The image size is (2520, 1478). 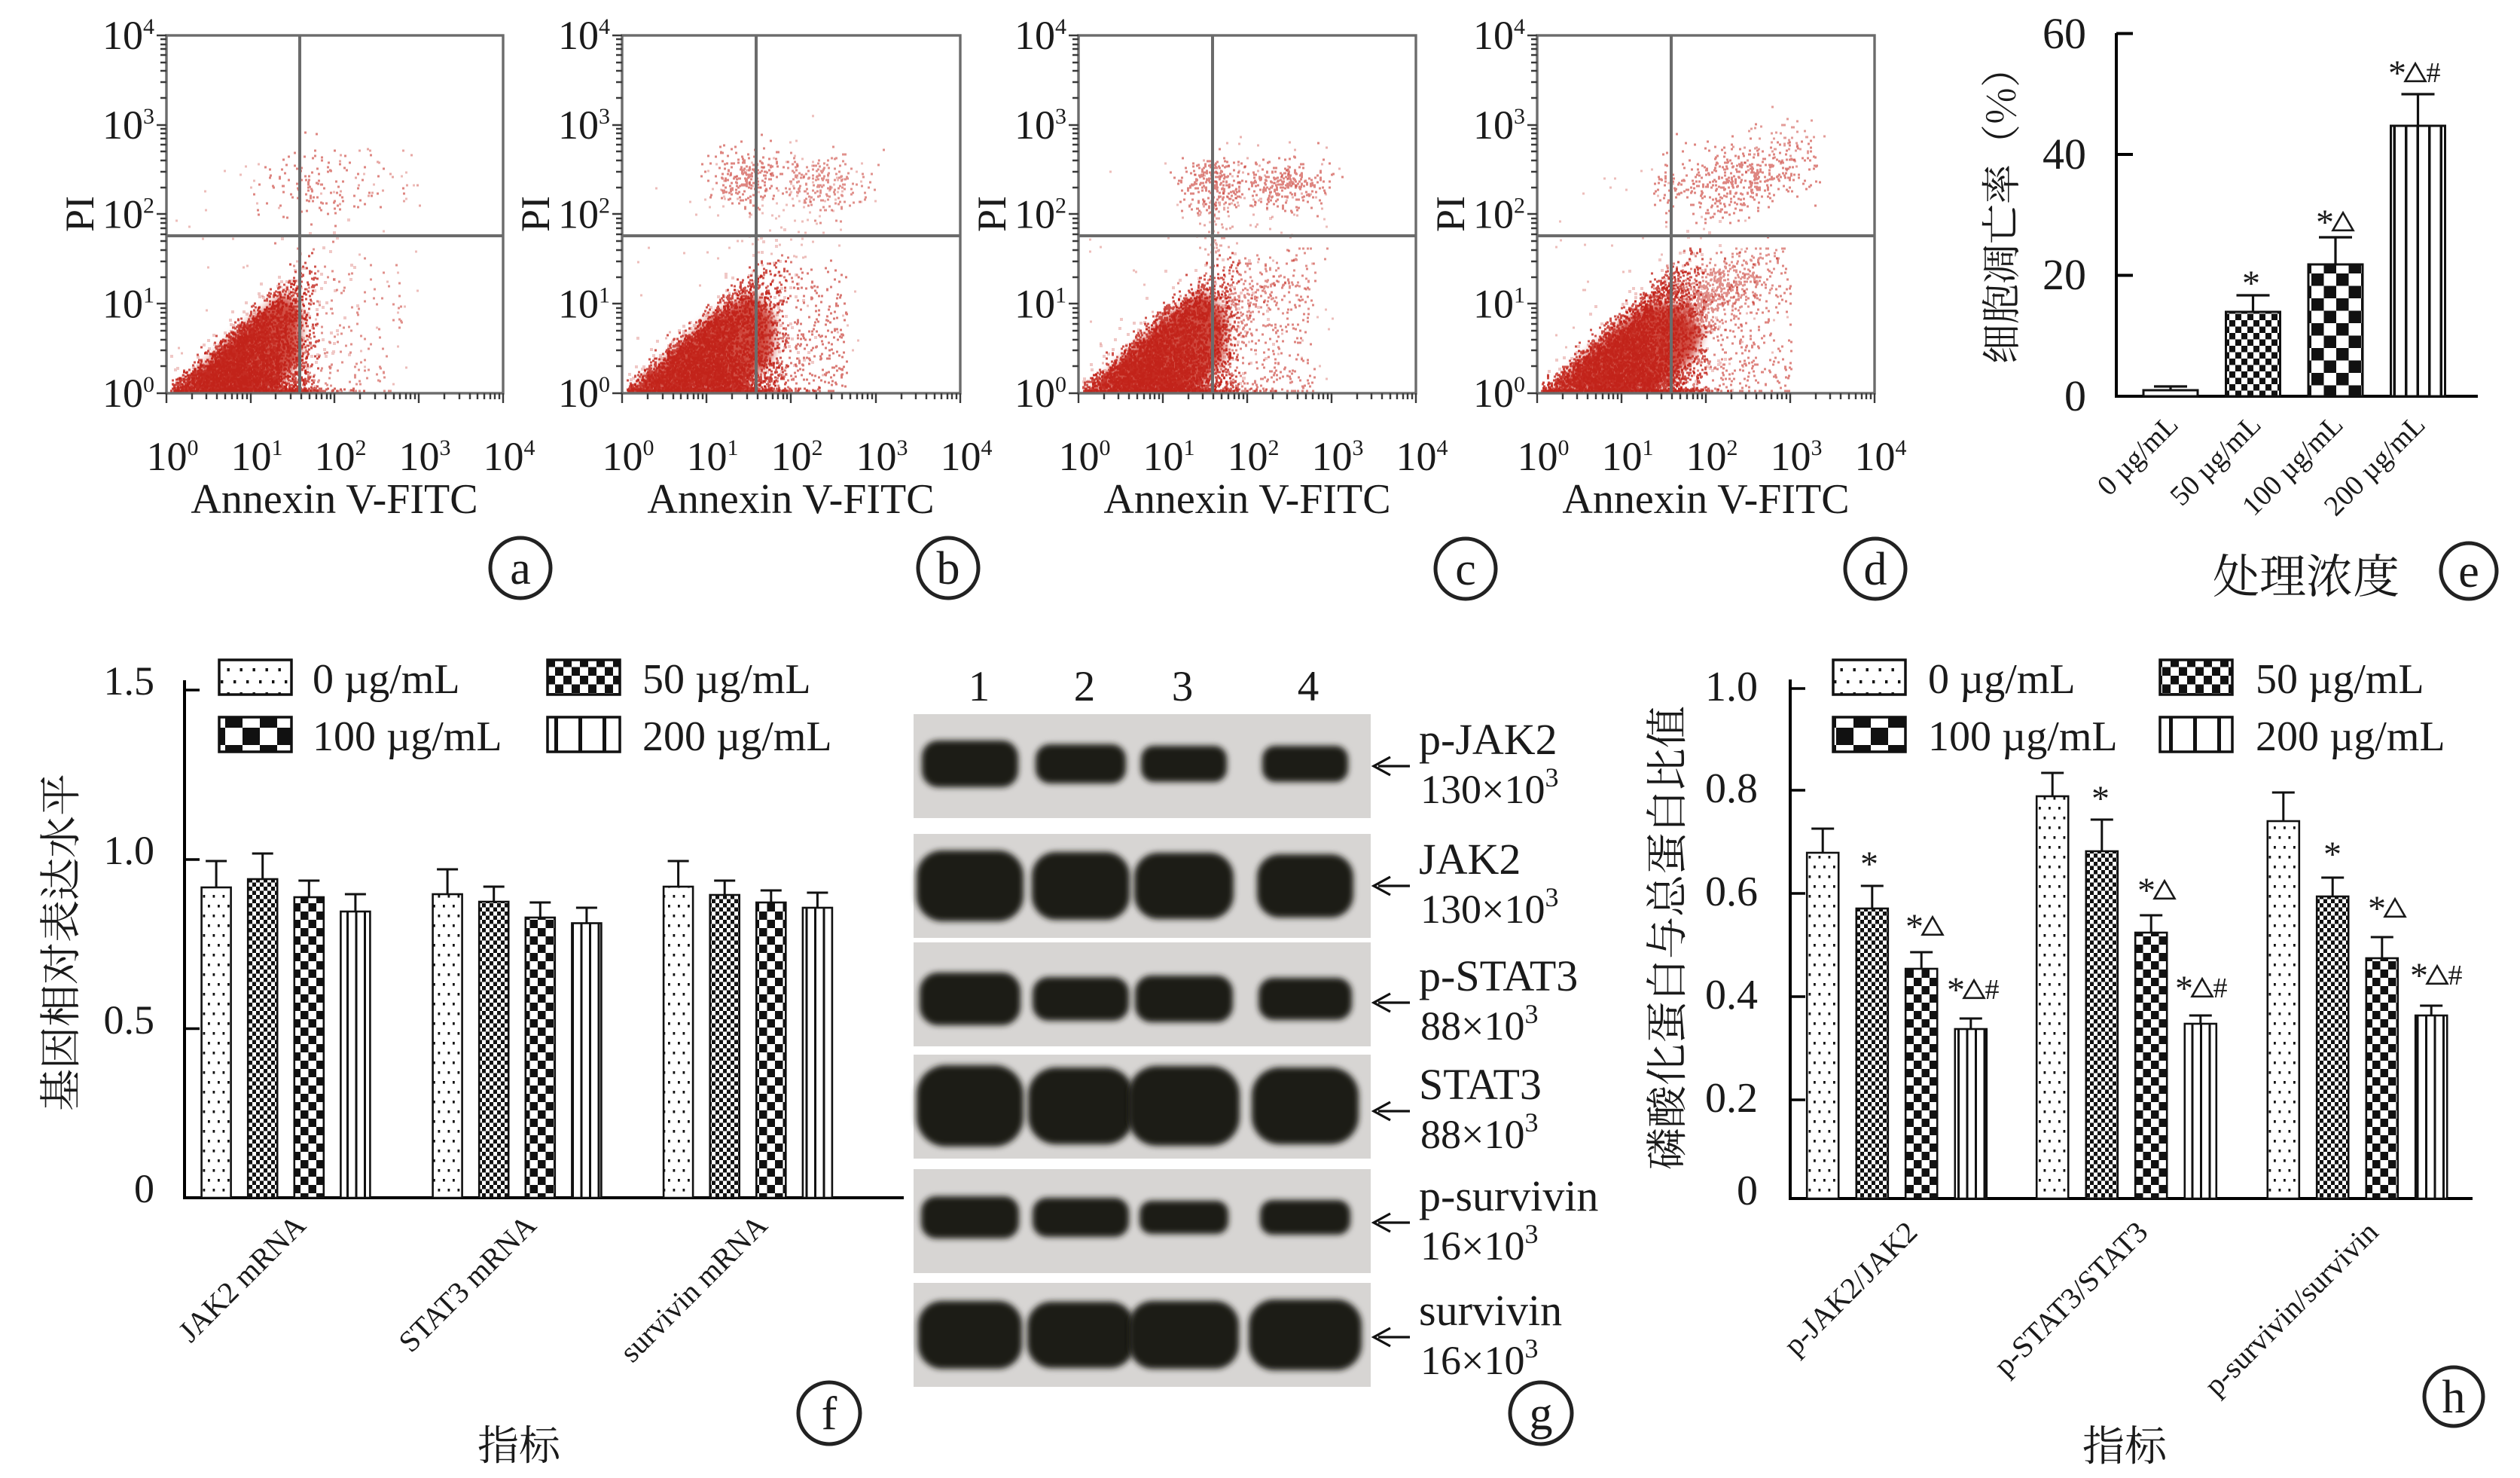 I want to click on svg-text: 0.2, so click(x=1731, y=1098).